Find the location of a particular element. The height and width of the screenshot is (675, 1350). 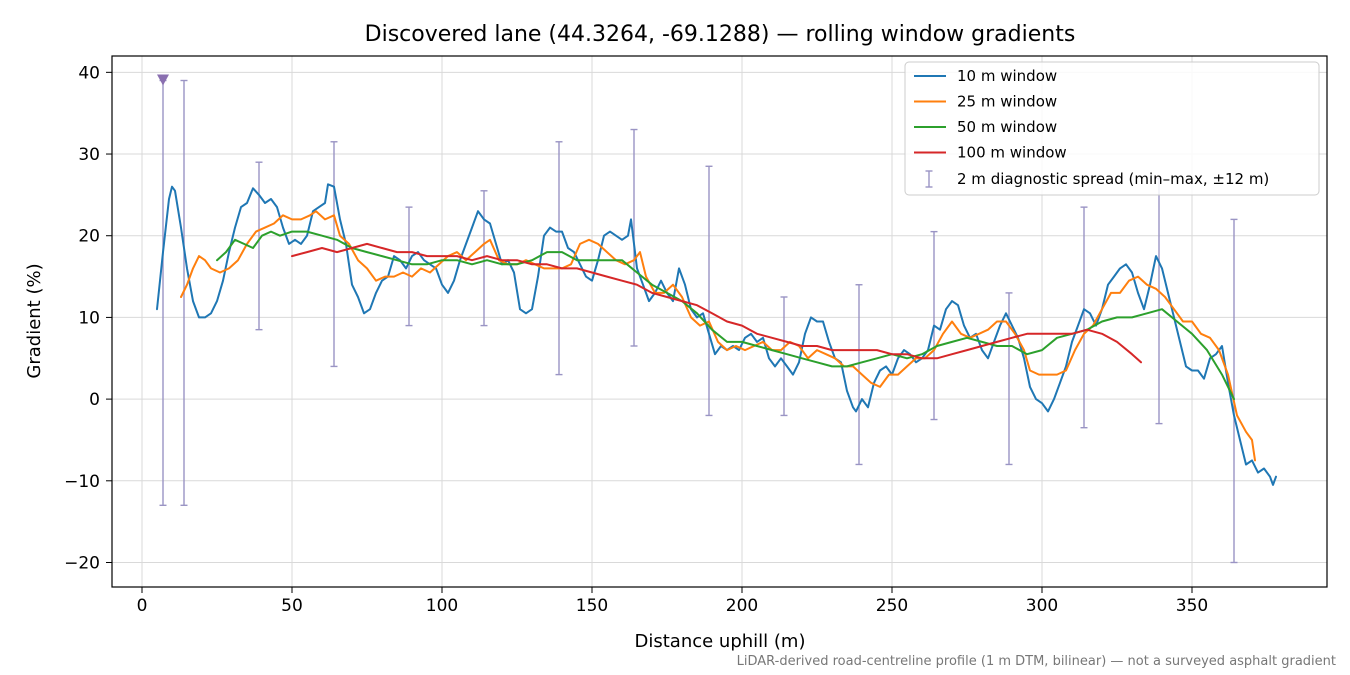

y-tick-label: 10 is located at coordinates (89, 318).